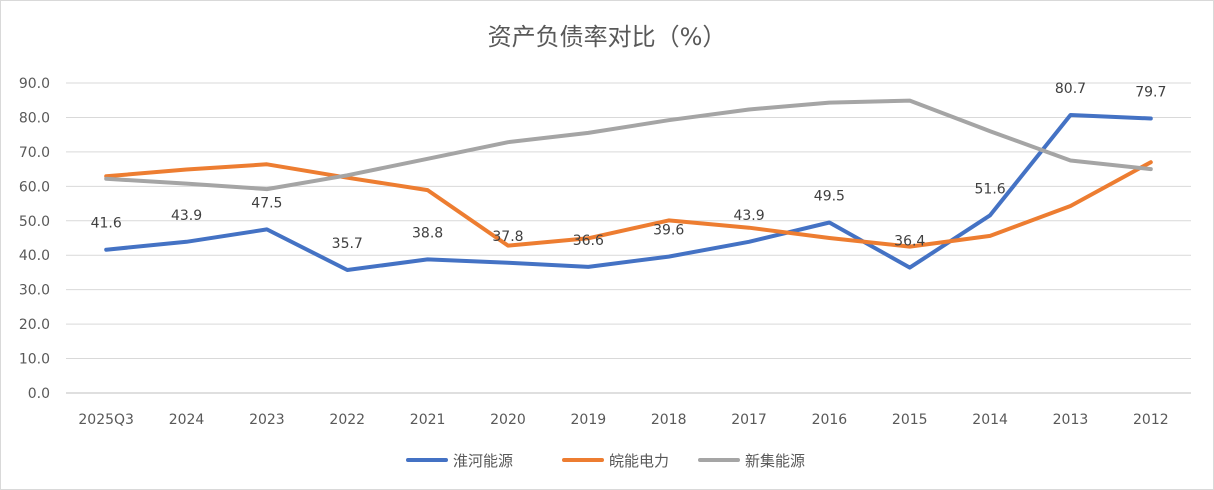 The image size is (1214, 490). What do you see at coordinates (668, 231) in the screenshot?
I see `data-label: 39.6` at bounding box center [668, 231].